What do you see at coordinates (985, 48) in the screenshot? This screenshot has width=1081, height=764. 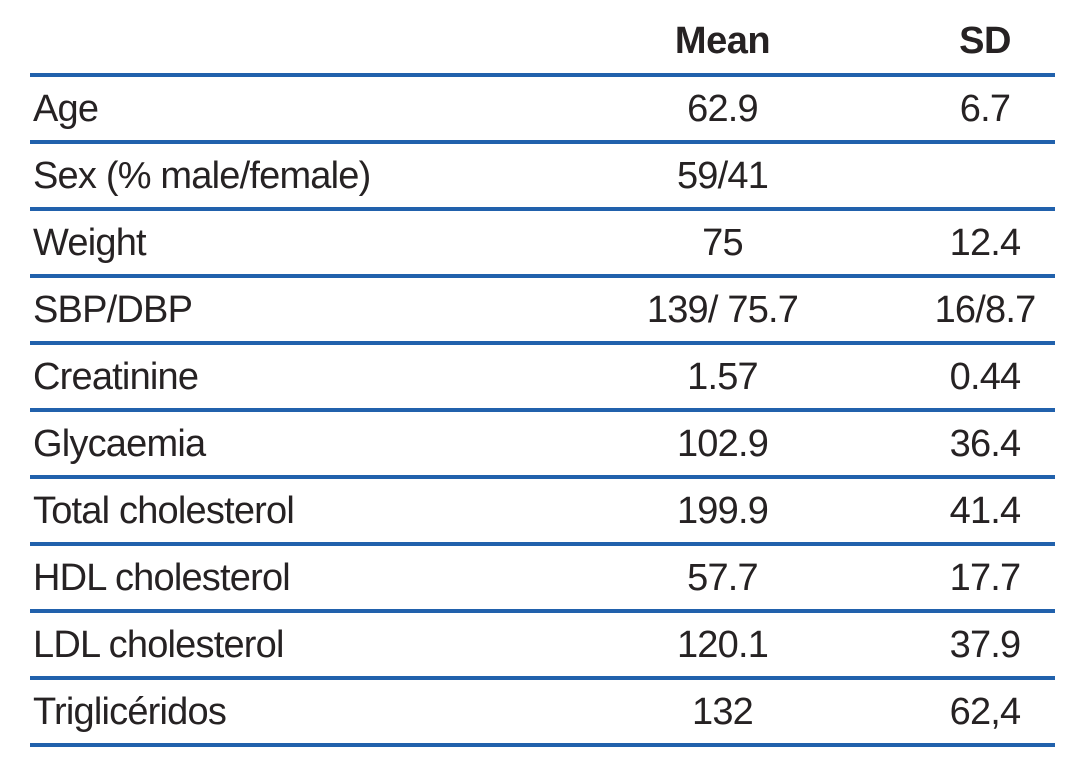 I see `column-header-sd: SD` at bounding box center [985, 48].